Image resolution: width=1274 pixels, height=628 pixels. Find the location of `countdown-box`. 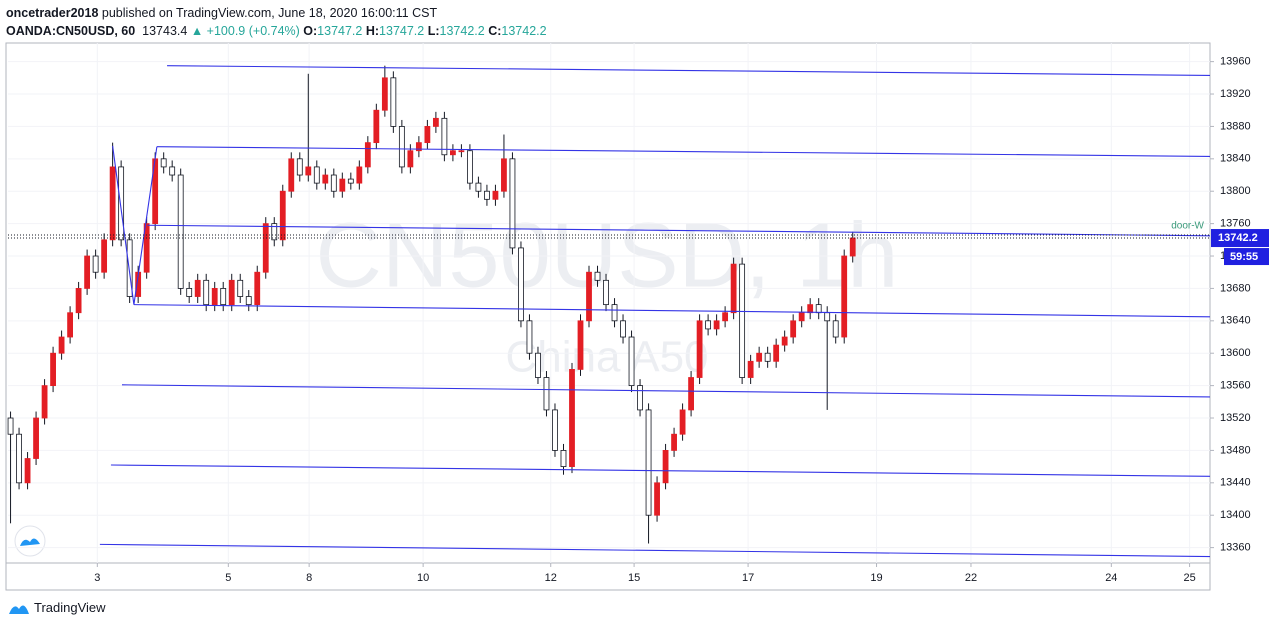

countdown-box is located at coordinates (1246, 257).